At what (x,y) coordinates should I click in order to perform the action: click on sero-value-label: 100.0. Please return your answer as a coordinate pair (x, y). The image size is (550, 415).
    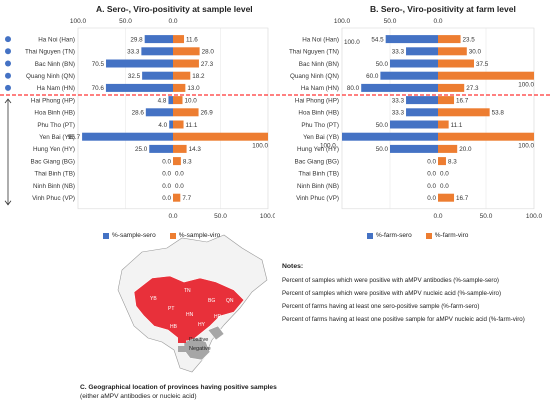
    Looking at the image, I should click on (328, 146).